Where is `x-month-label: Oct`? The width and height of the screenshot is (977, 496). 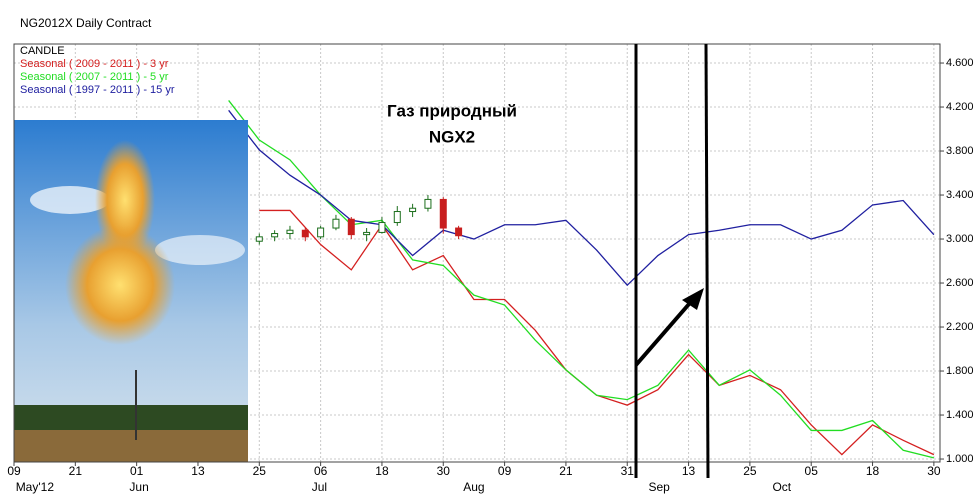 x-month-label: Oct is located at coordinates (781, 487).